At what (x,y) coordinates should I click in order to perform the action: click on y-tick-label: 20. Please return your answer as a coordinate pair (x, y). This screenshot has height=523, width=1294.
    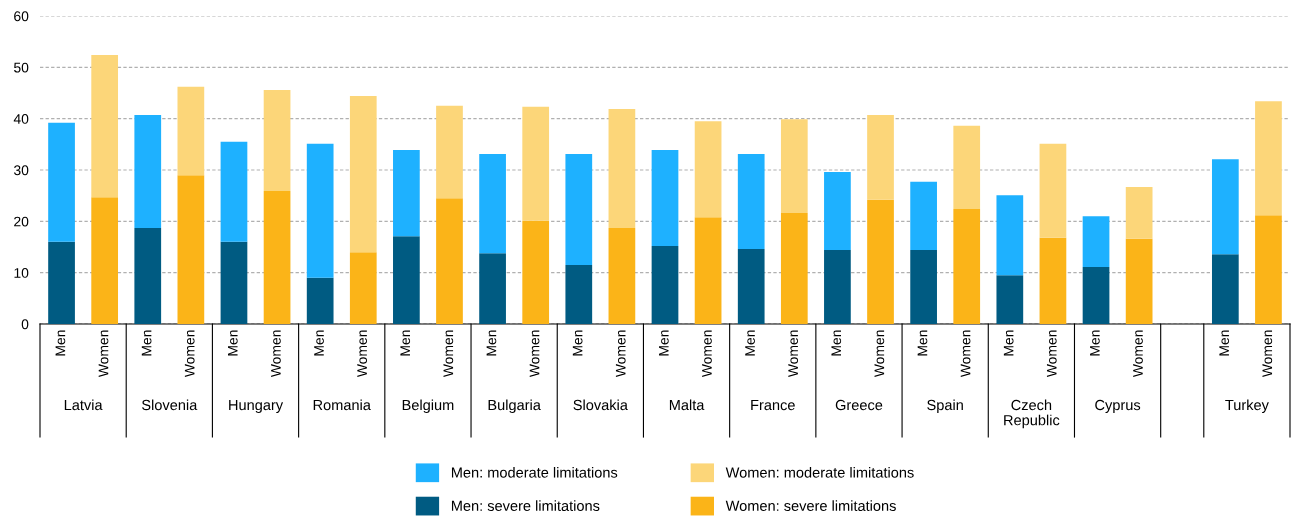
    Looking at the image, I should click on (21, 221).